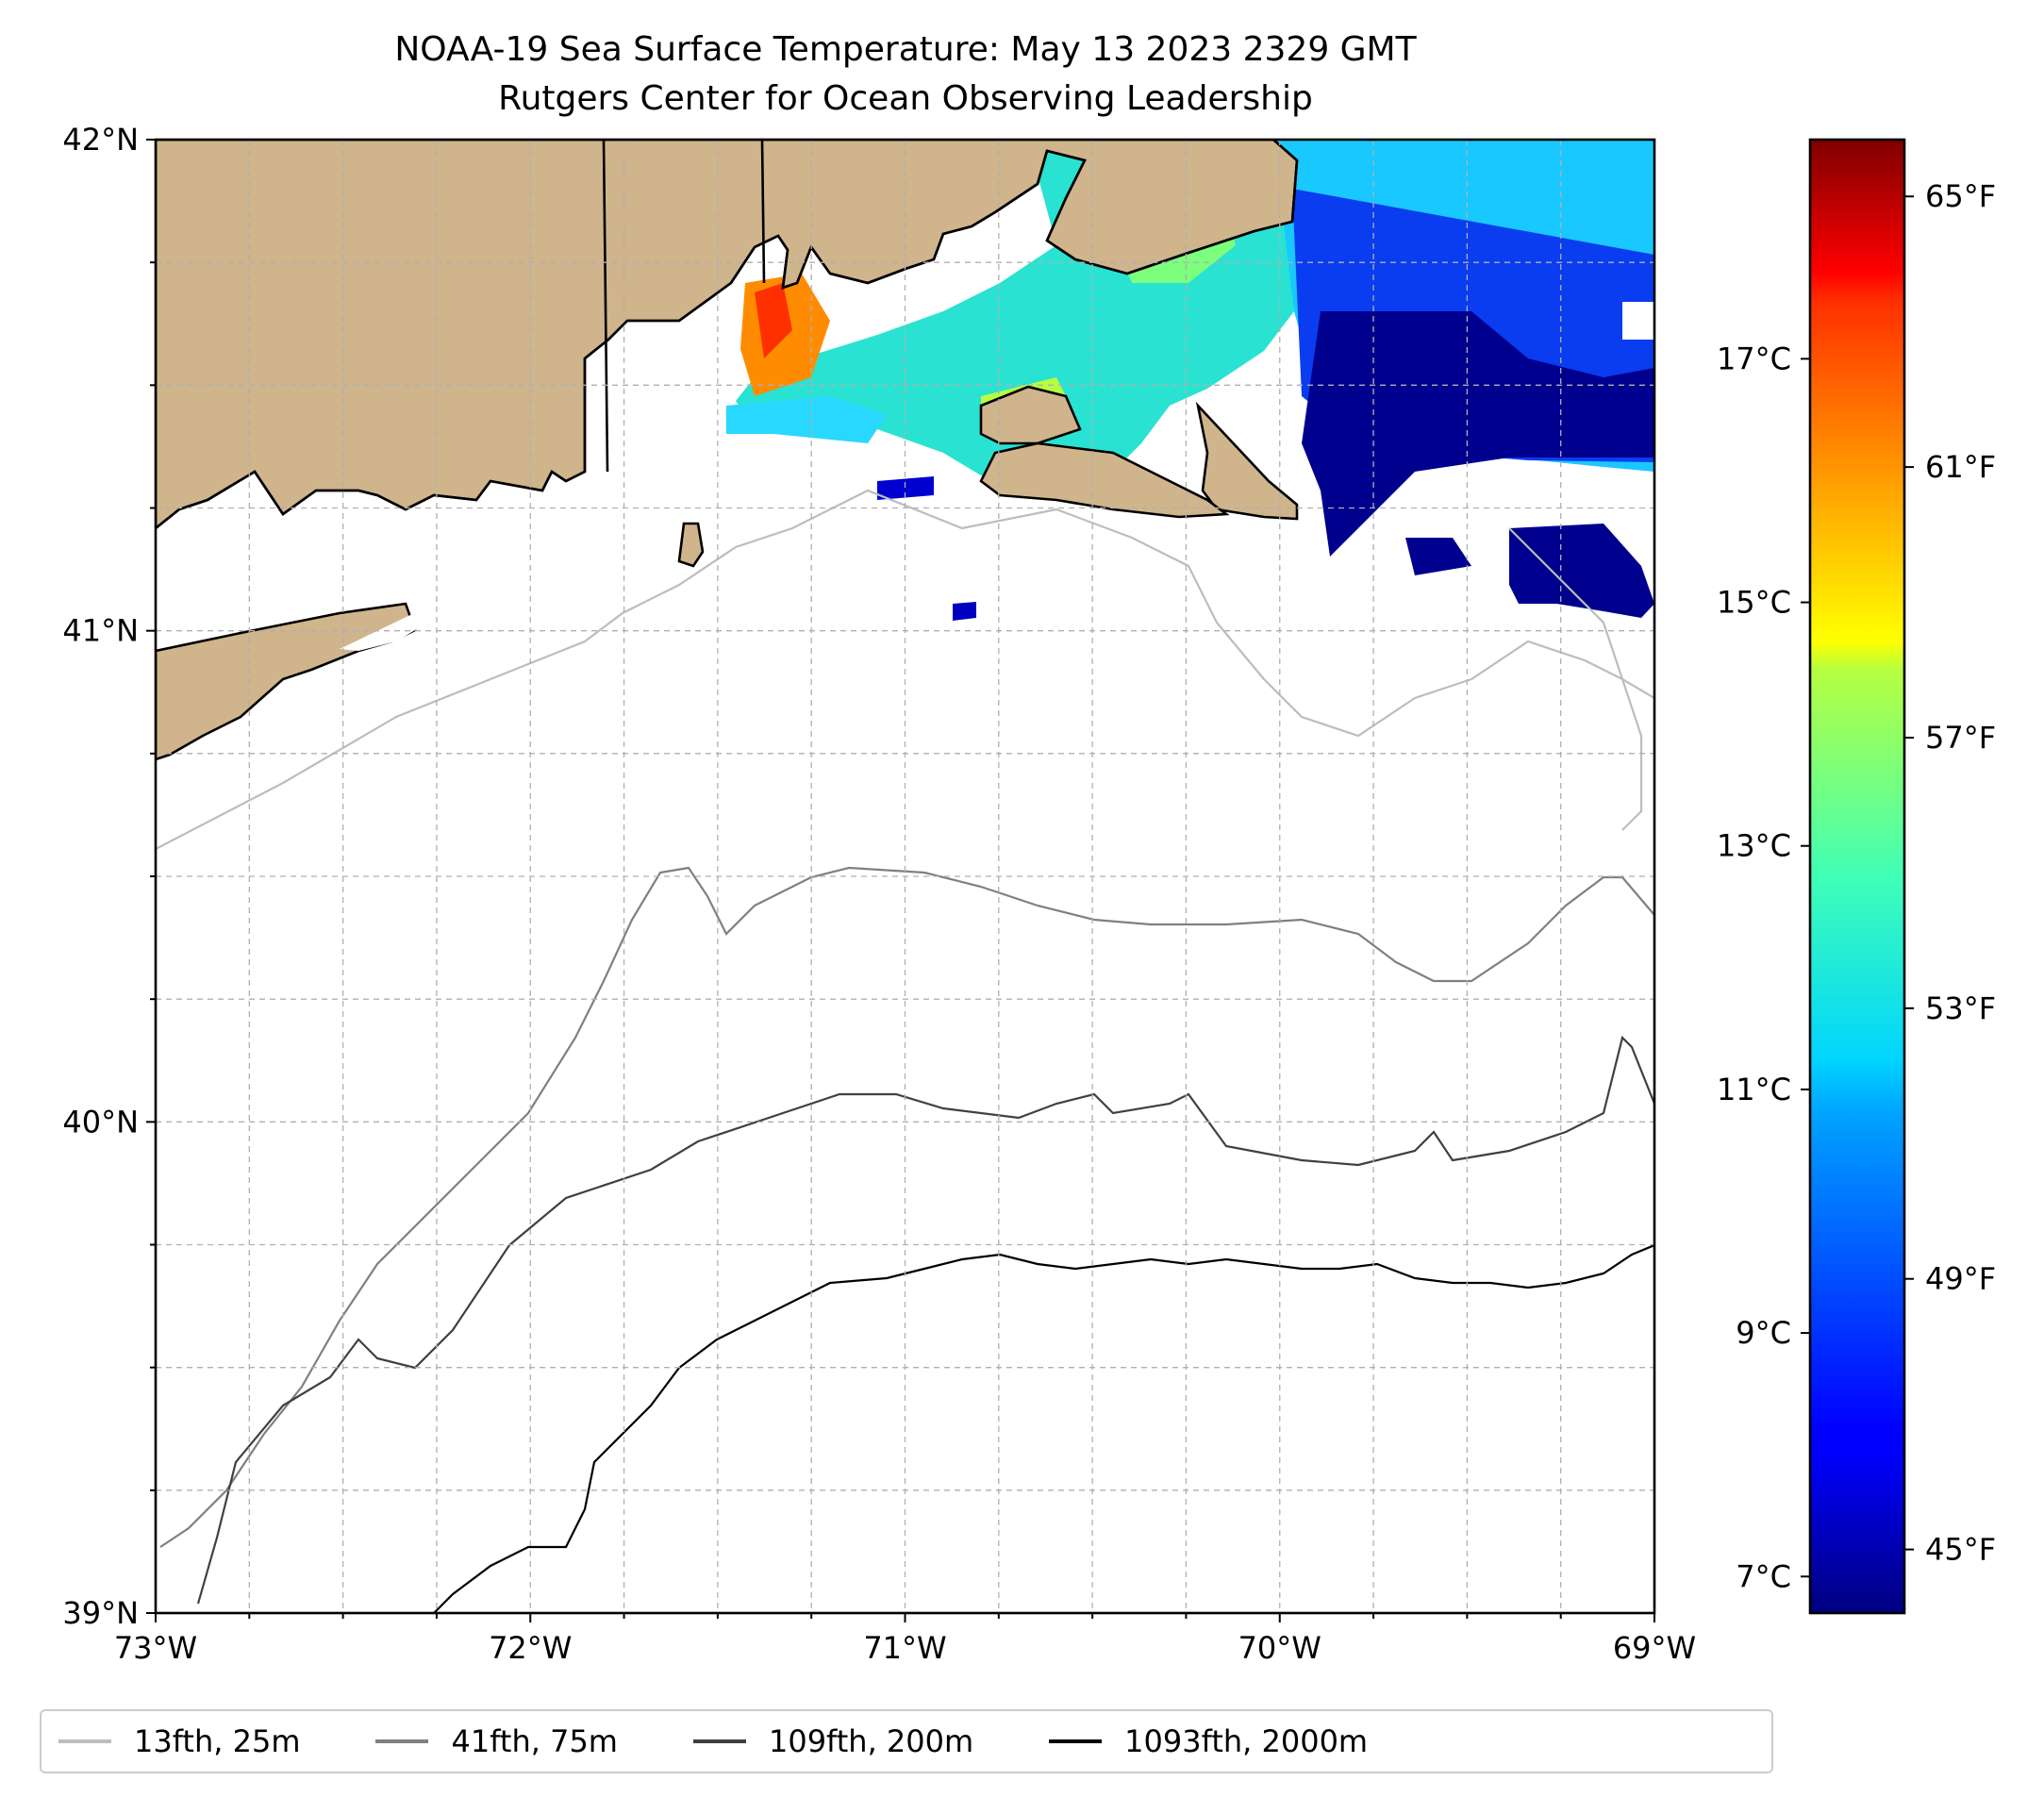 Image resolution: width=2044 pixels, height=1797 pixels. Describe the element at coordinates (531, 1648) in the screenshot. I see `lon-tick-label: 72°W` at that location.